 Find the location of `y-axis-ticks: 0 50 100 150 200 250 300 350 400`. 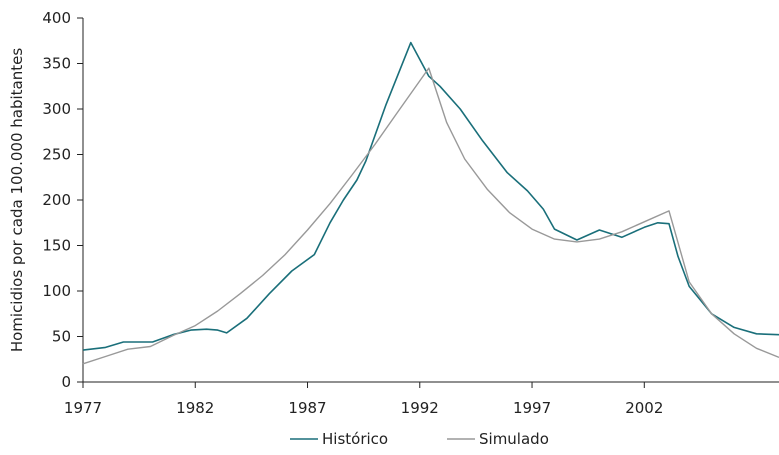

y-axis-ticks: 0 50 100 150 200 250 300 350 400 is located at coordinates (62, 200).